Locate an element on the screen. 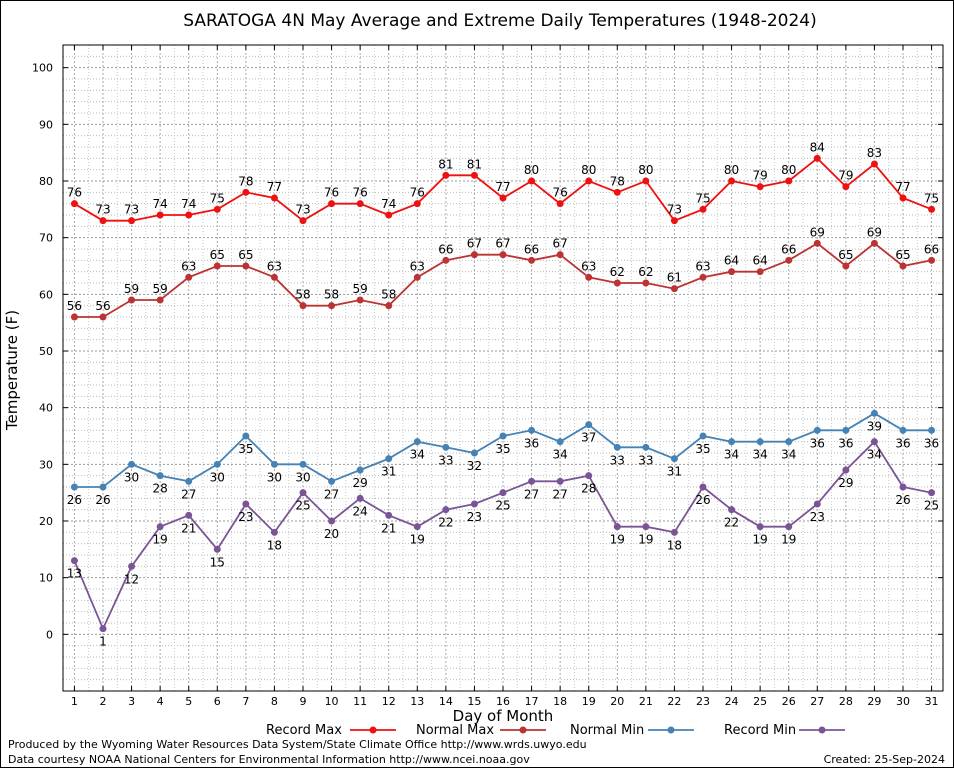 Image resolution: width=954 pixels, height=768 pixels. data-label-normal-max: 58 is located at coordinates (388, 295).